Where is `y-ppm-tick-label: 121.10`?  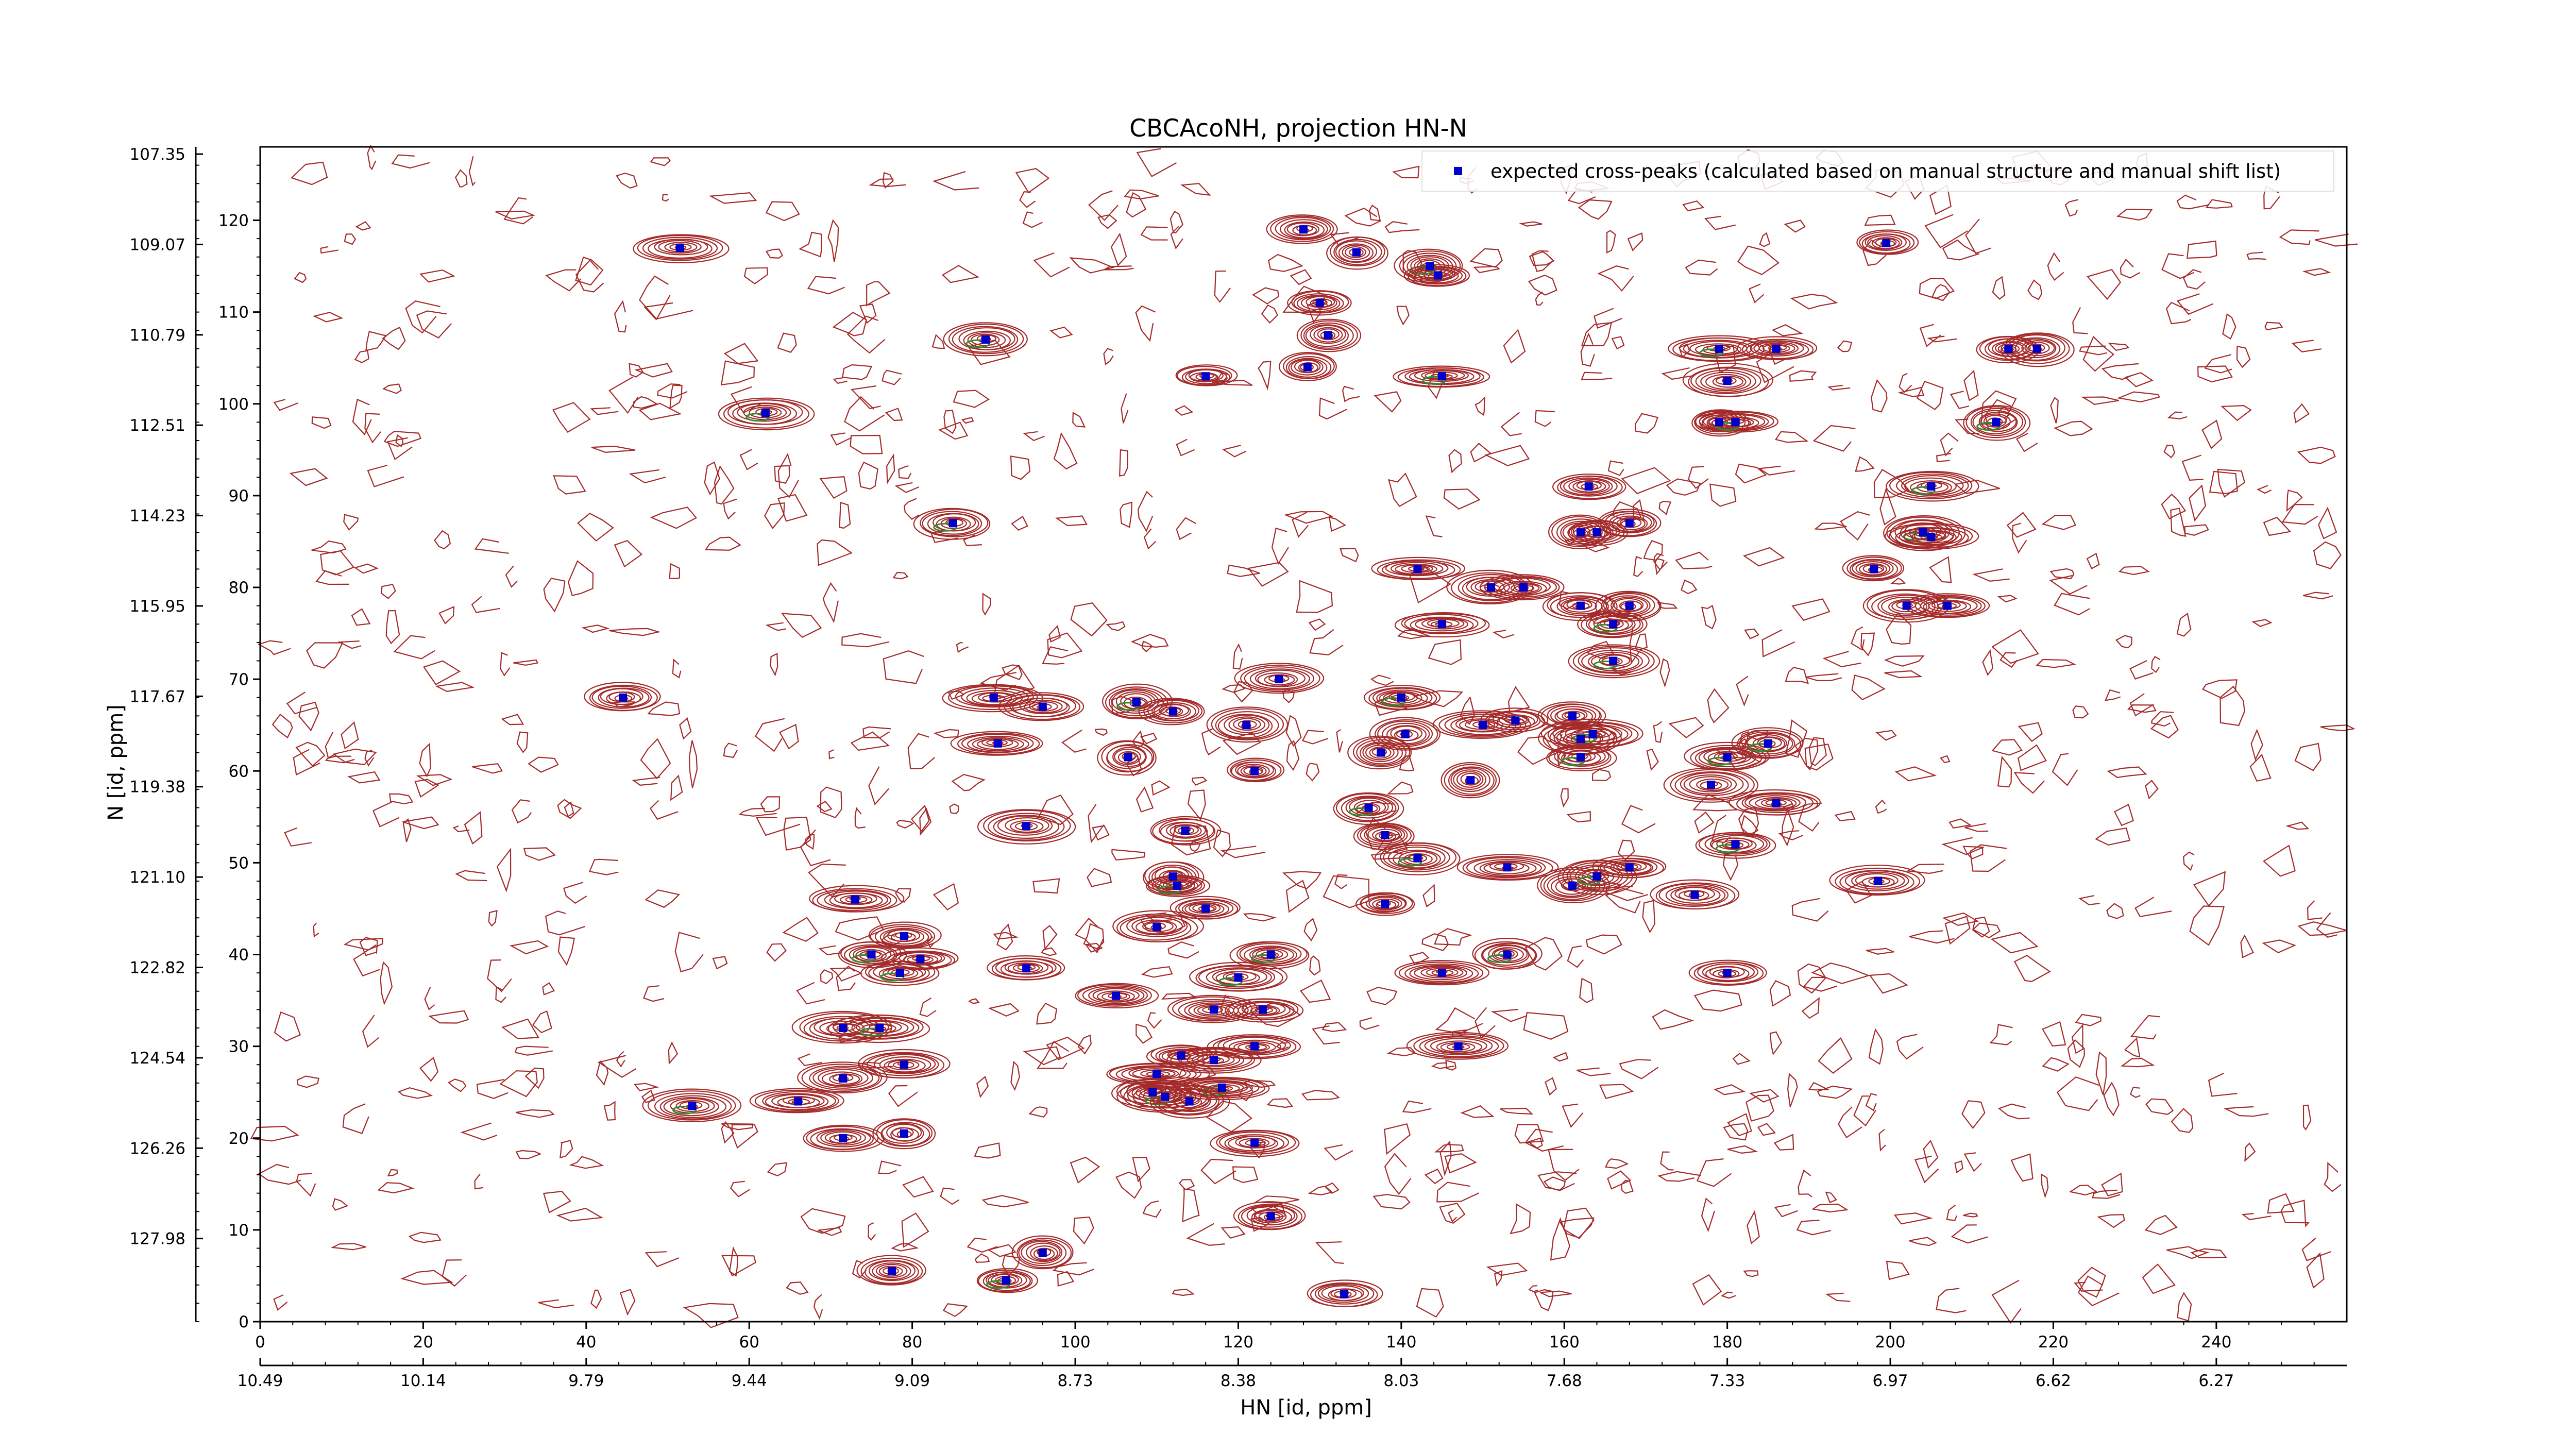
y-ppm-tick-label: 121.10 is located at coordinates (157, 877).